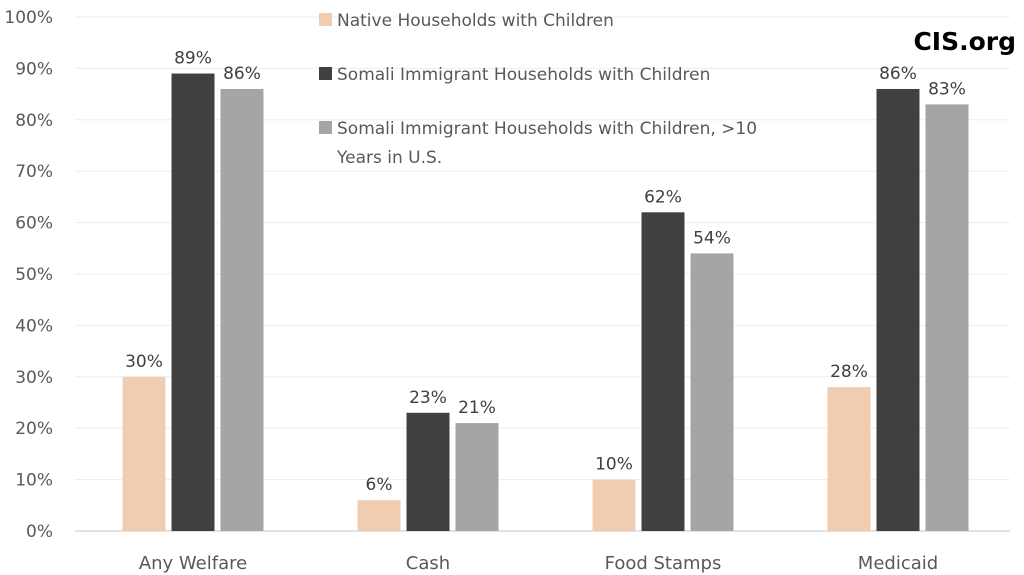  I want to click on y-axis-ticks: 0% 10% 20% 30% 40% 50% 60% 70% 80% 90% 100%, so click(28, 275).